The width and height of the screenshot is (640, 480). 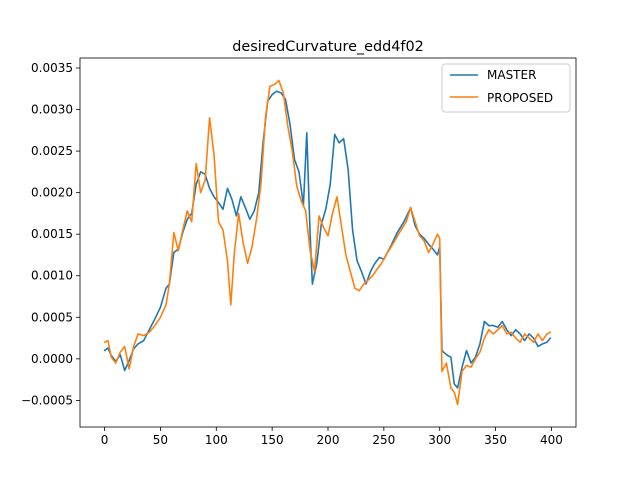 What do you see at coordinates (328, 440) in the screenshot?
I see `x-tick-label: 200` at bounding box center [328, 440].